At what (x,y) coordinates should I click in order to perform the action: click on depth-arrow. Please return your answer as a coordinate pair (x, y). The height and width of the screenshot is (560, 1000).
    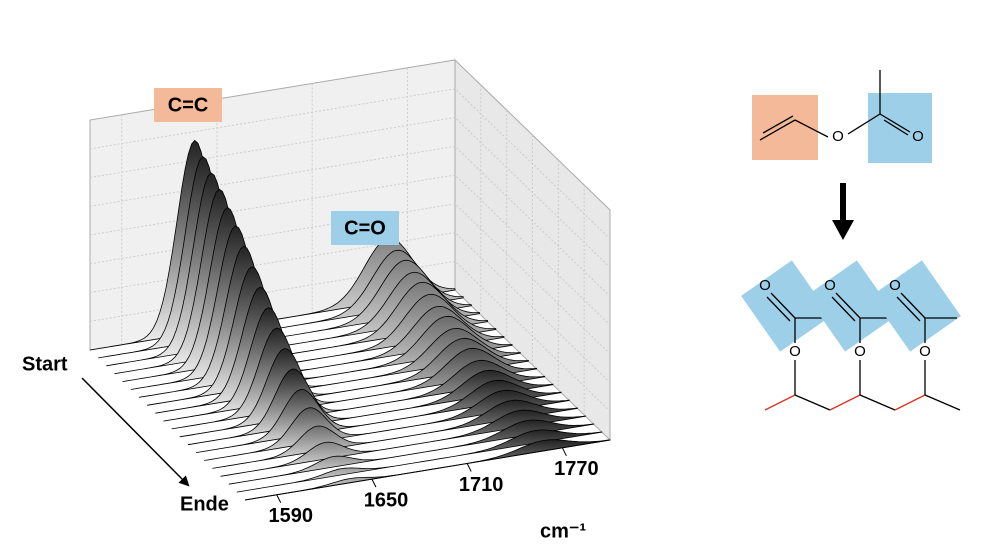
    Looking at the image, I should click on (135, 432).